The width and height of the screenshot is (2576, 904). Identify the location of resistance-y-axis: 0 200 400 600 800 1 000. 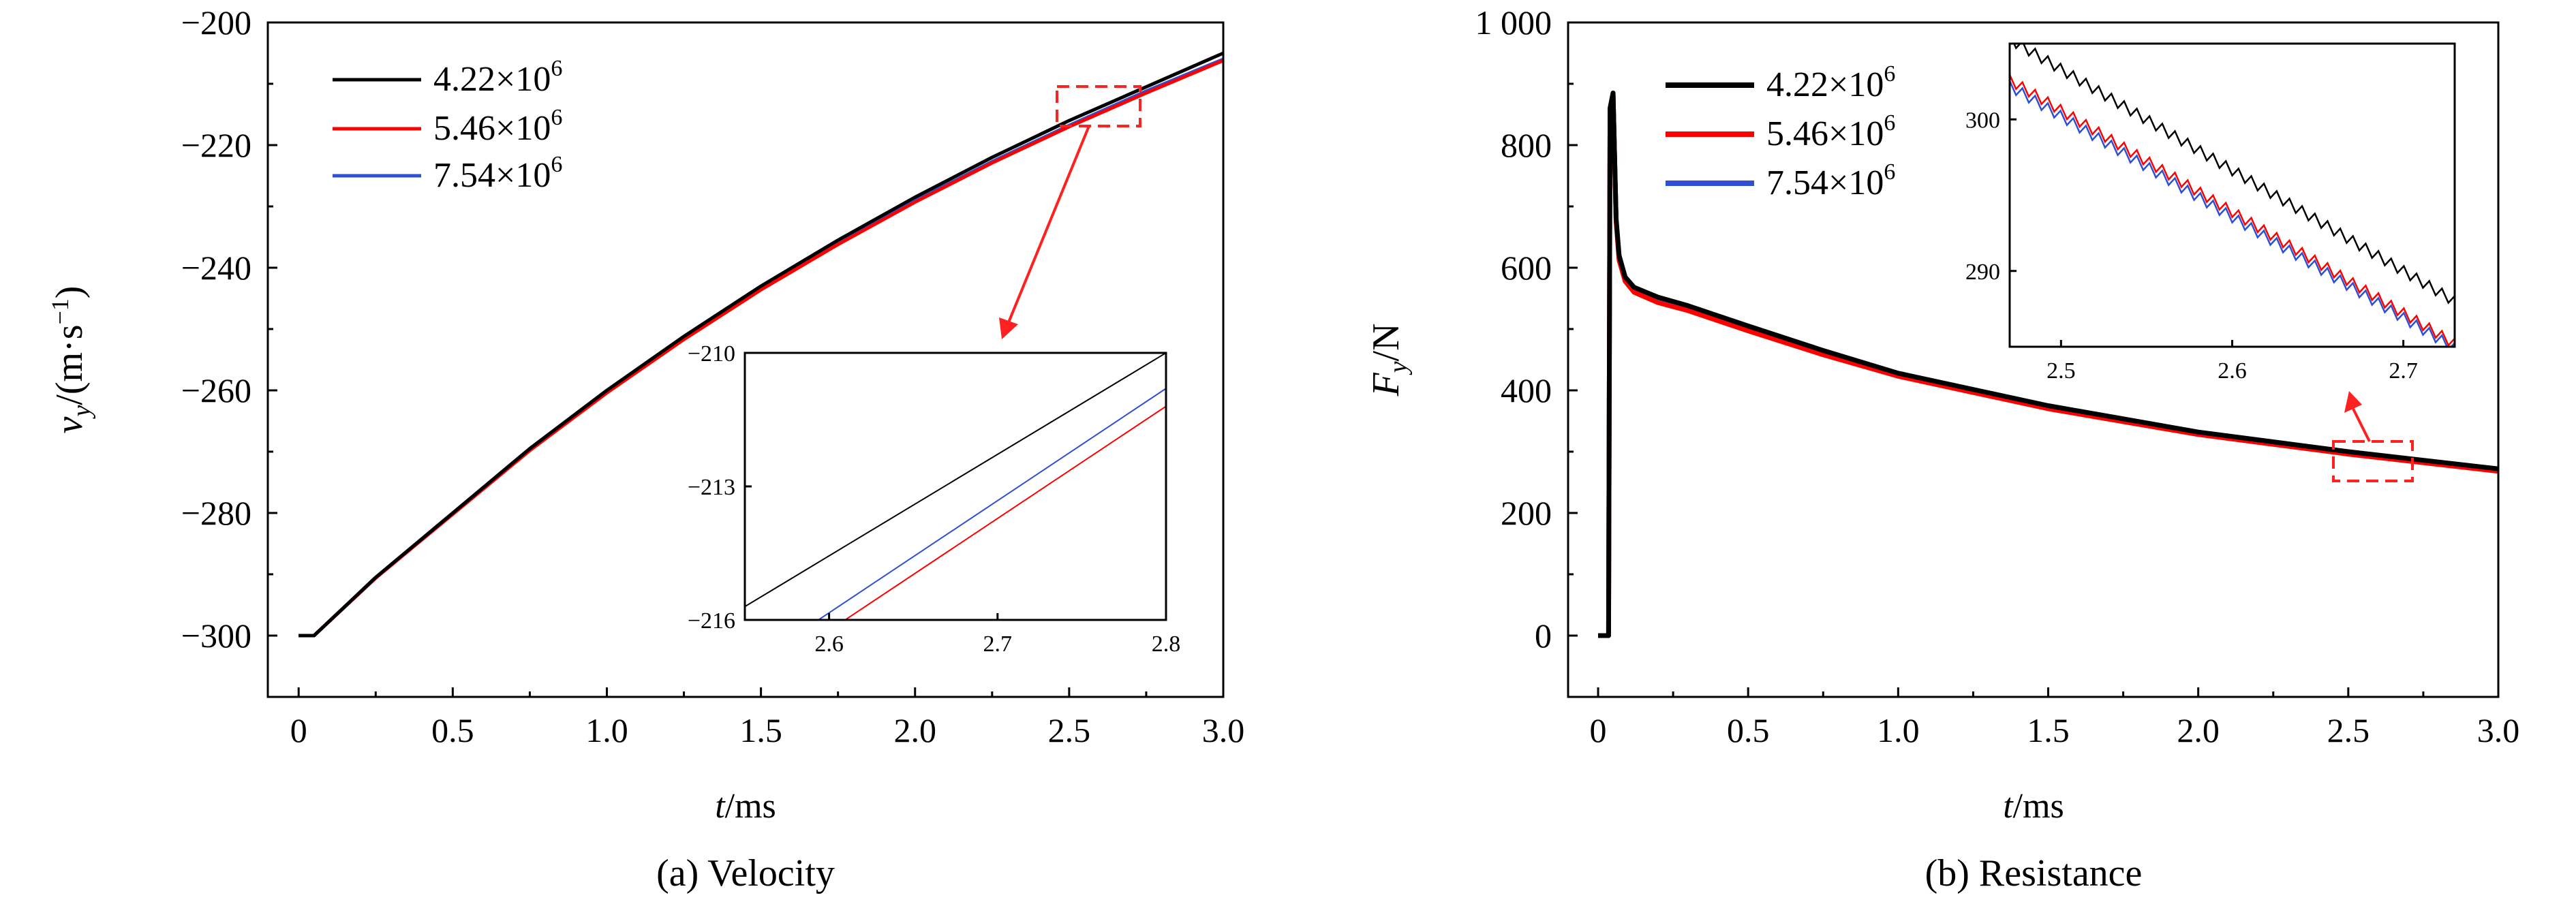
(1526, 329).